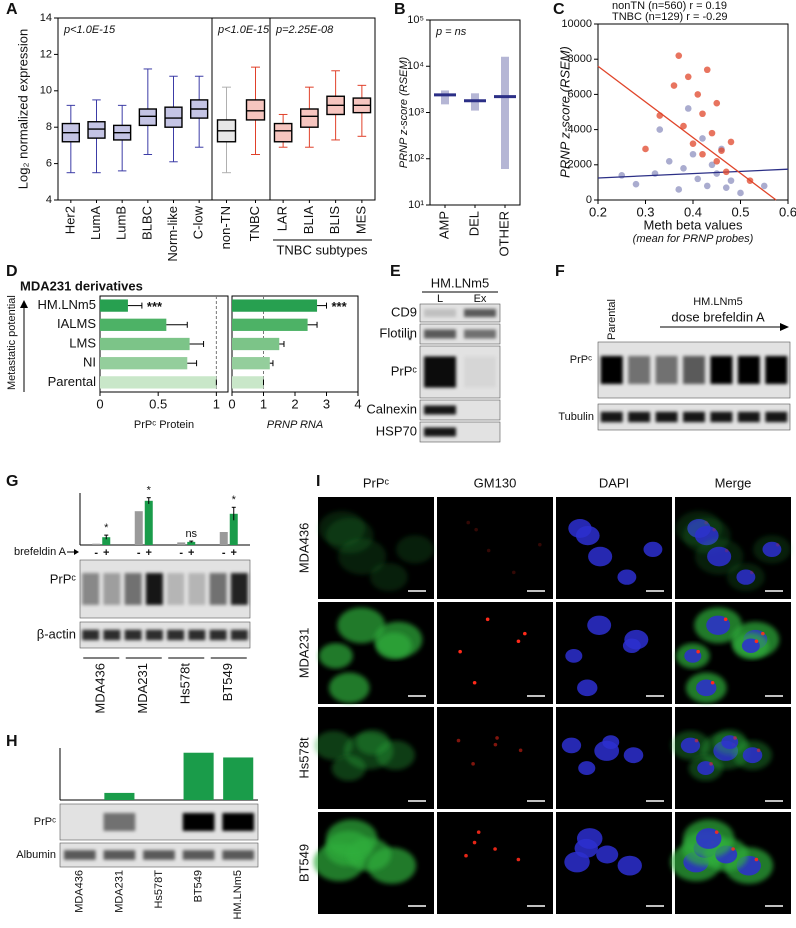 The height and width of the screenshot is (928, 796). I want to click on category-label: MDA231, so click(142, 688).